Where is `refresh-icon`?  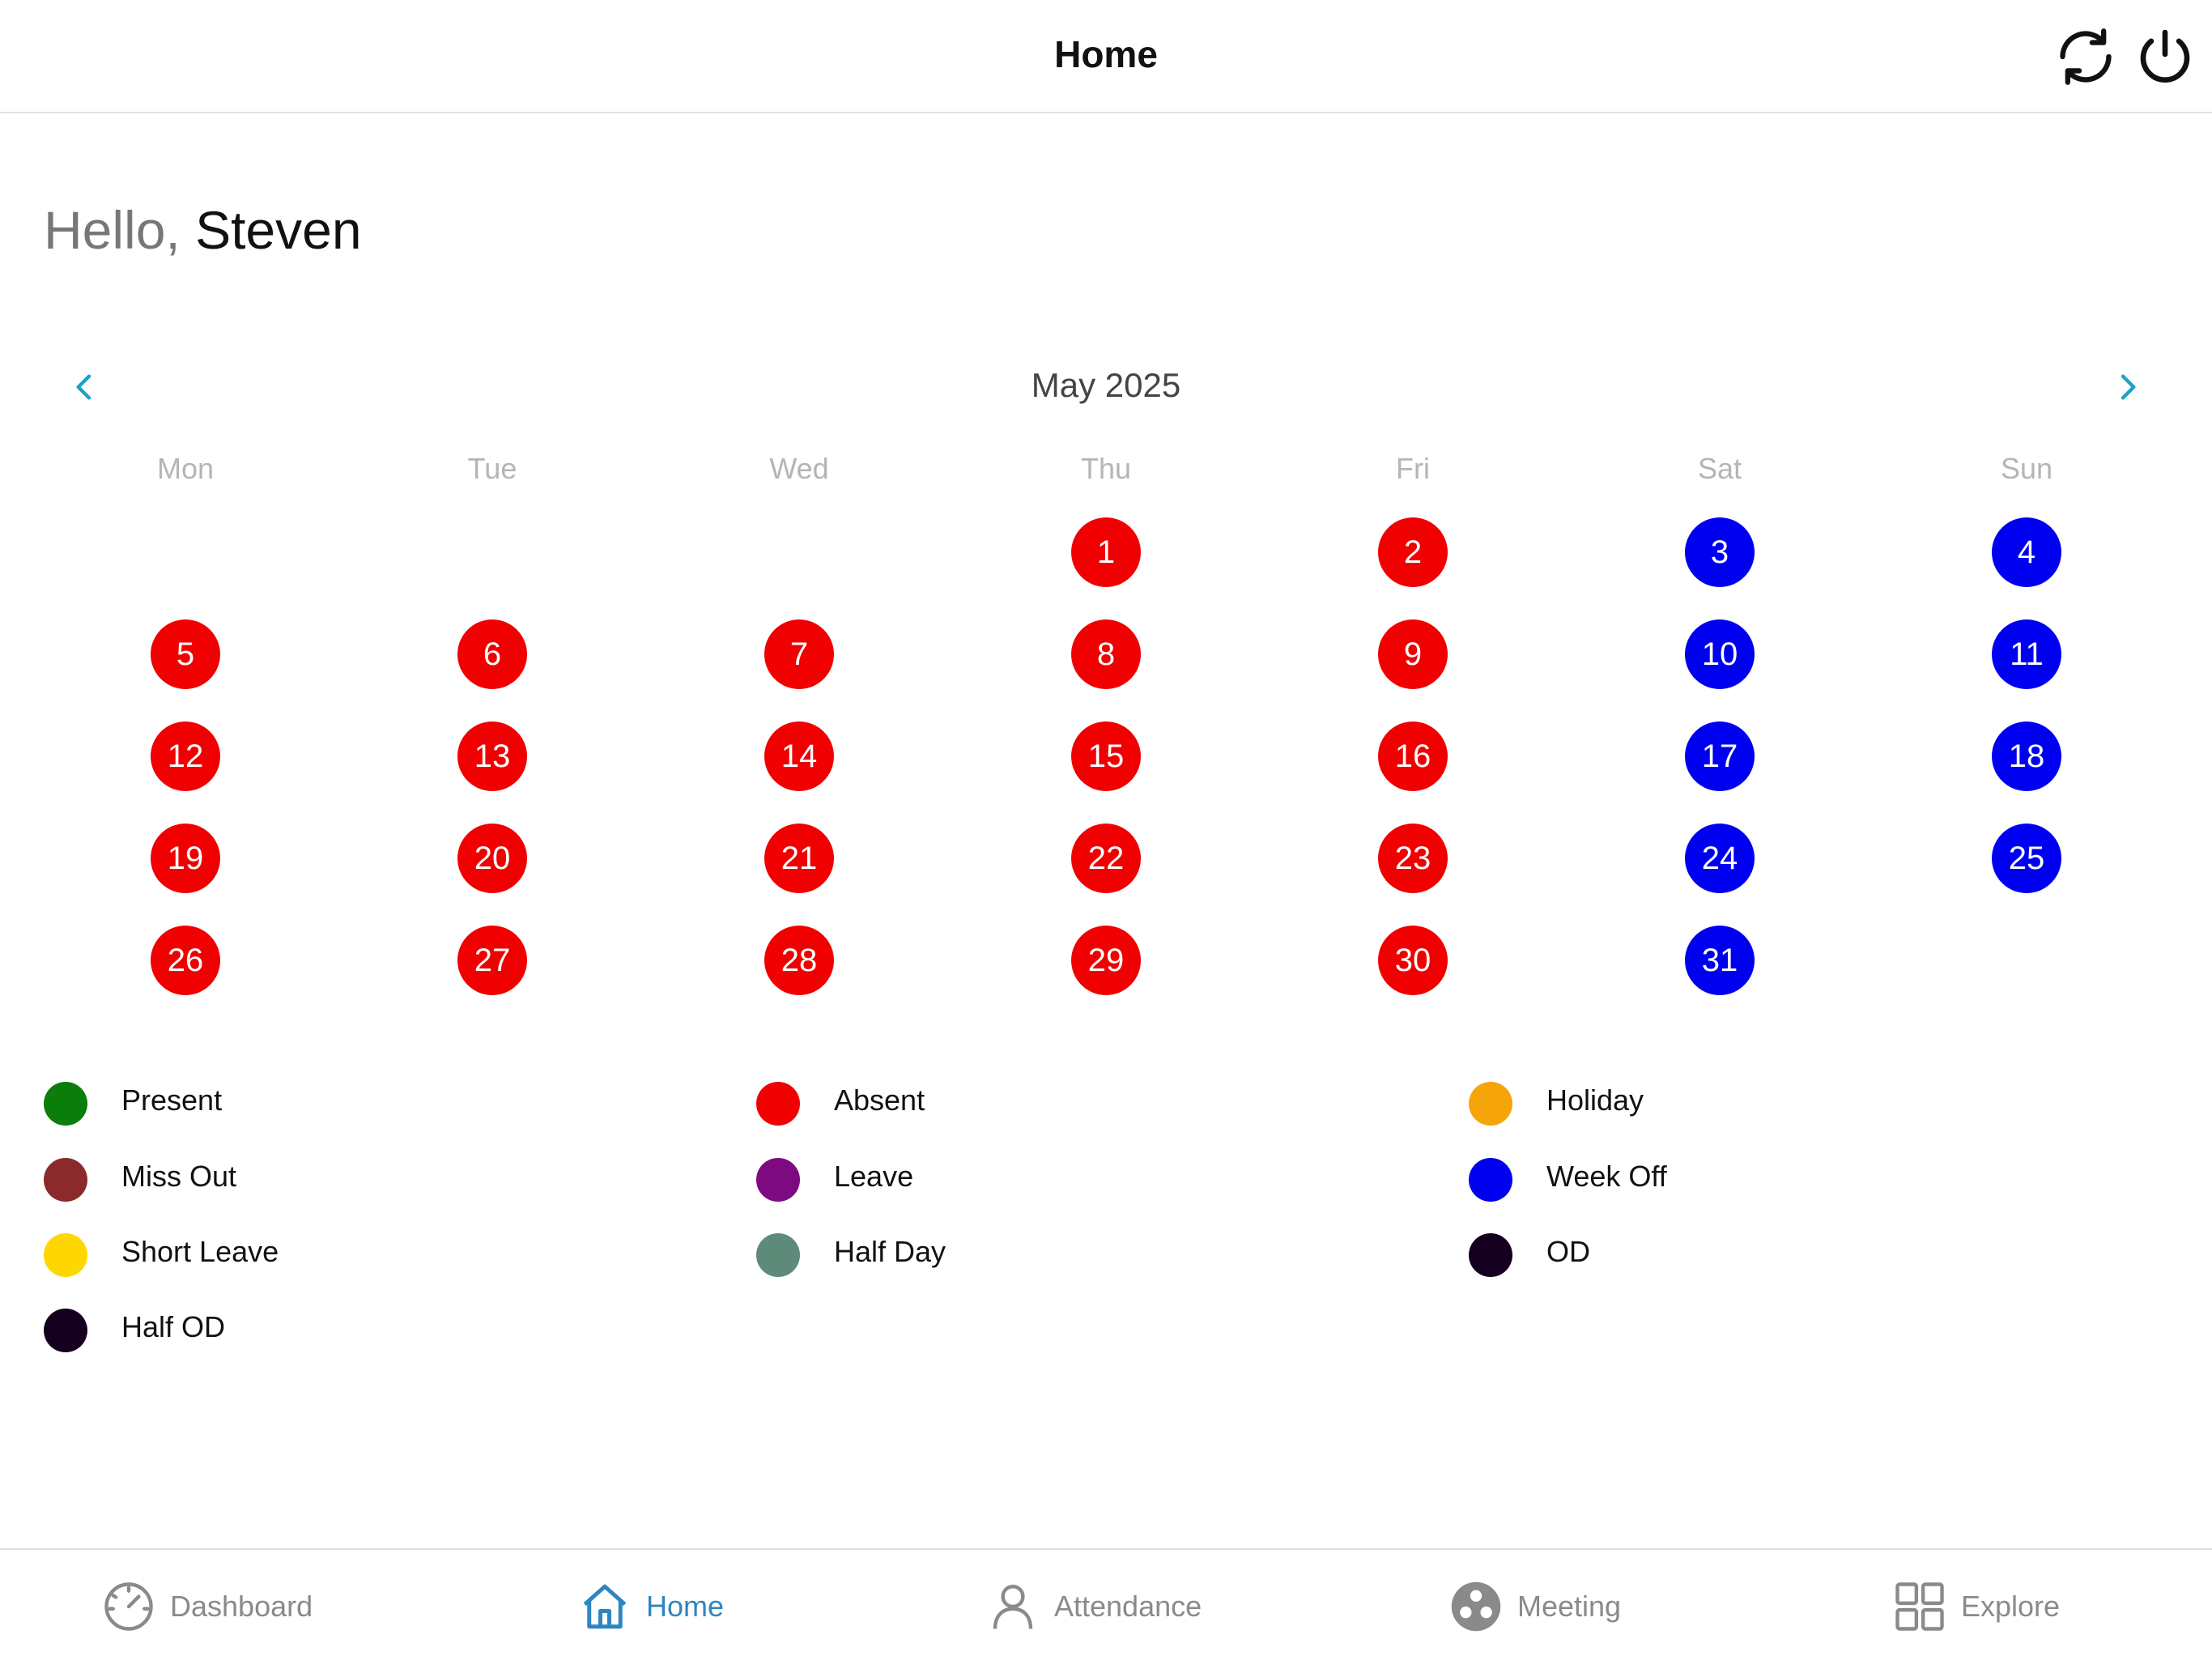
refresh-icon is located at coordinates (2086, 56).